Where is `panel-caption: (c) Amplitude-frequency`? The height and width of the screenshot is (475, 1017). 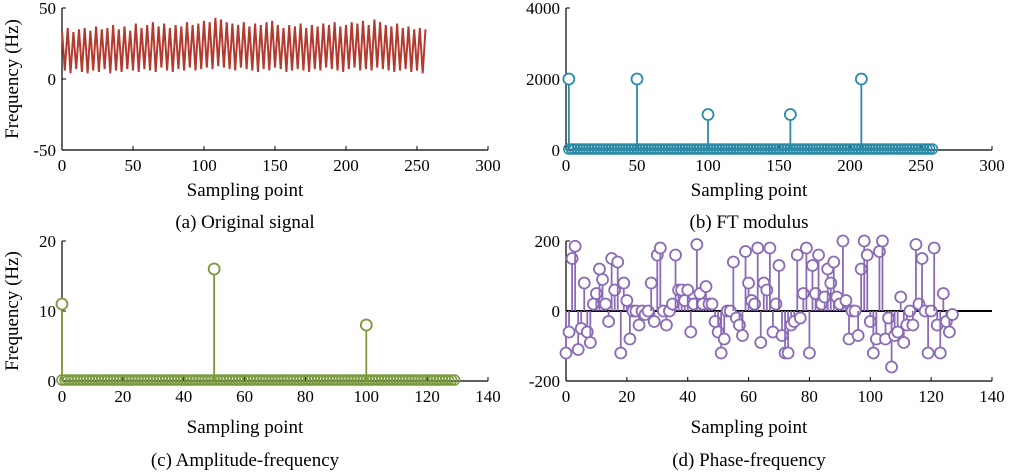
panel-caption: (c) Amplitude-frequency is located at coordinates (245, 460).